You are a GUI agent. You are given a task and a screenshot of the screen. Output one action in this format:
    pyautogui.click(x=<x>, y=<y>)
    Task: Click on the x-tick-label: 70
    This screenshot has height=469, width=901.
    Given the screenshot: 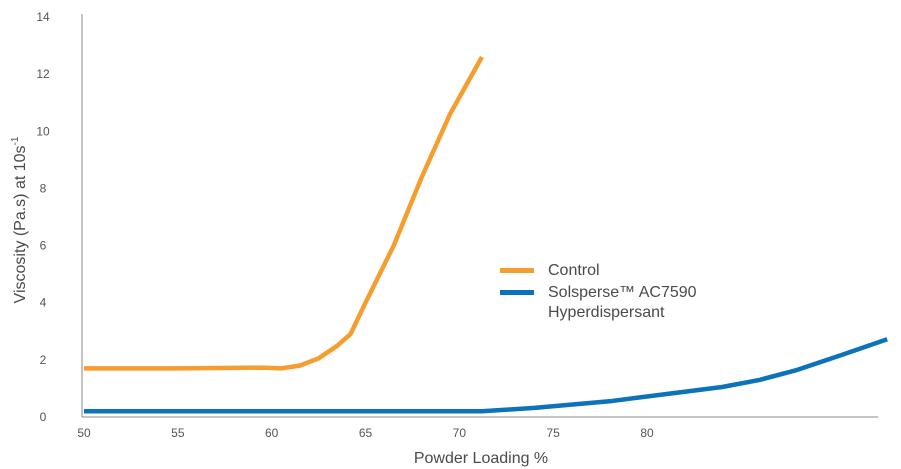 What is the action you would take?
    pyautogui.click(x=460, y=433)
    